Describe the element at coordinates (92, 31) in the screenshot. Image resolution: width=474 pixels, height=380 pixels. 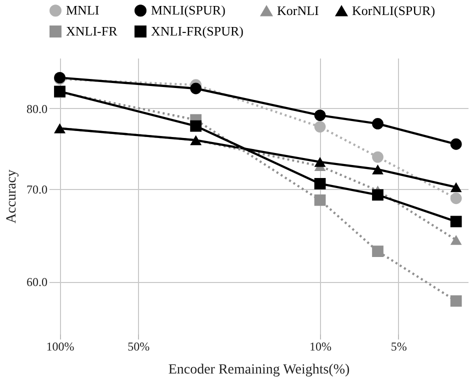
I see `legend-label: XNLI-FR` at that location.